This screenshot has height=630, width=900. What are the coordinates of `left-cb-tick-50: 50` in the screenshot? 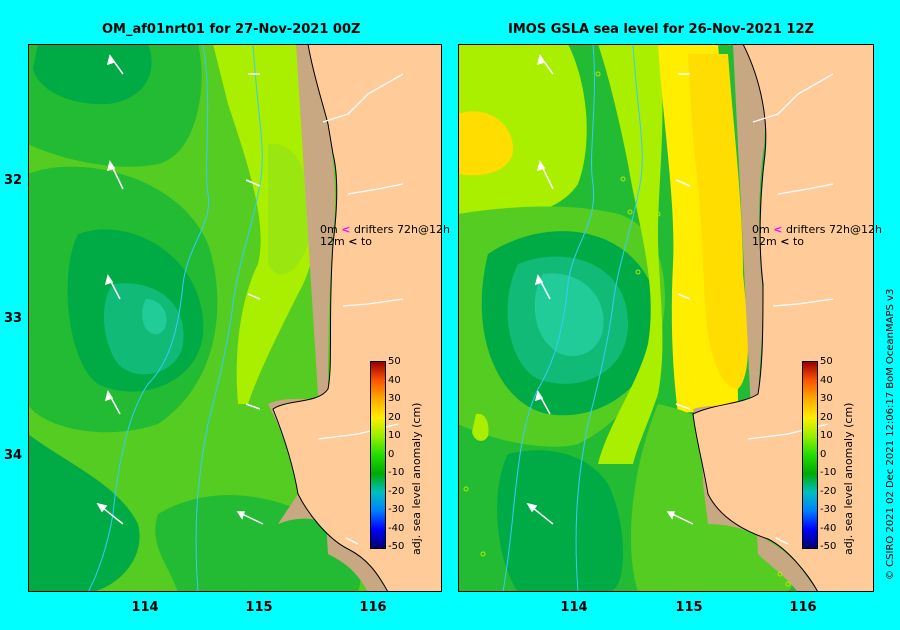 It's located at (394, 361).